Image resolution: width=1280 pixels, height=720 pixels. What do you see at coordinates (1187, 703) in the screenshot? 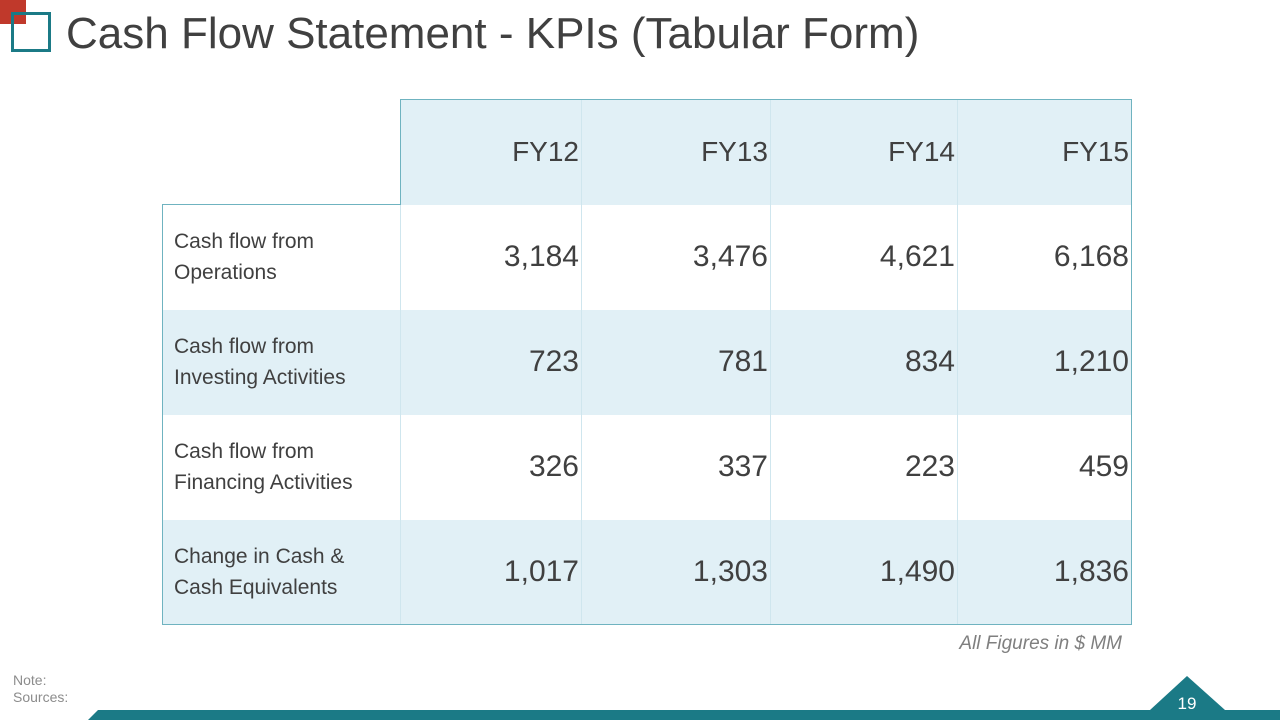
I see `page-number: 19` at bounding box center [1187, 703].